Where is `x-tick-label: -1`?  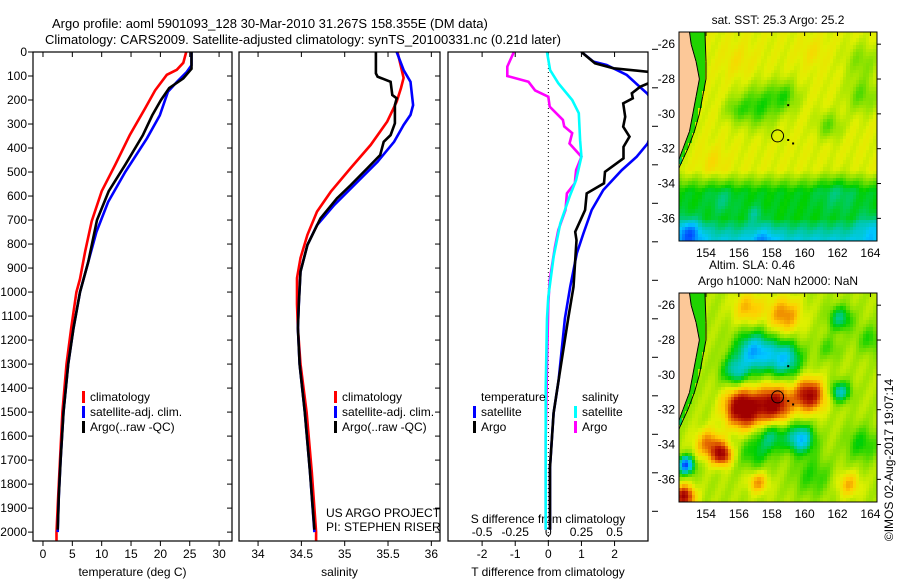
x-tick-label: -1 is located at coordinates (515, 554).